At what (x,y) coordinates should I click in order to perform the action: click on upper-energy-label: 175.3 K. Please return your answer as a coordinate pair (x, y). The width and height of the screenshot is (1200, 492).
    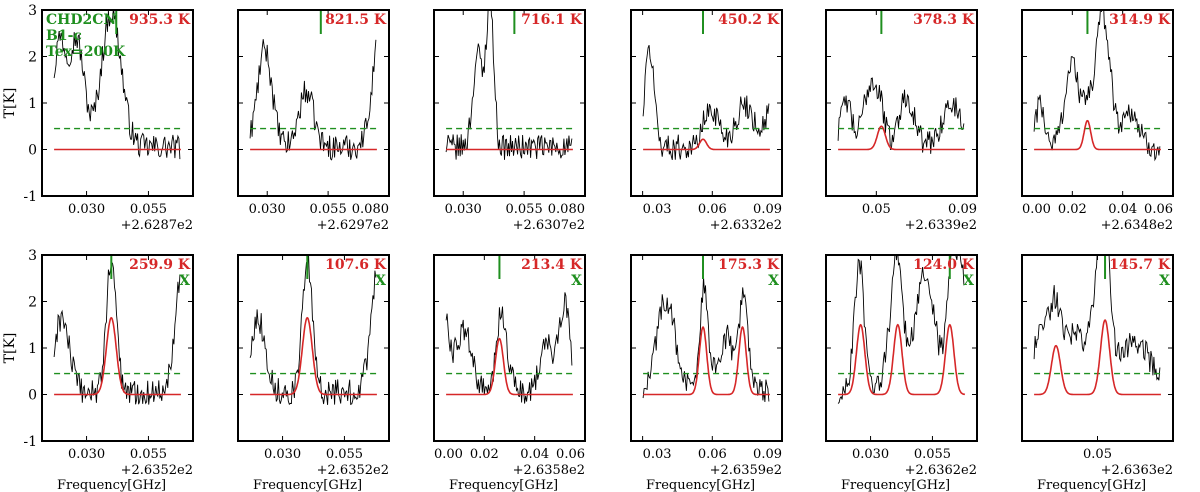
    Looking at the image, I should click on (749, 265).